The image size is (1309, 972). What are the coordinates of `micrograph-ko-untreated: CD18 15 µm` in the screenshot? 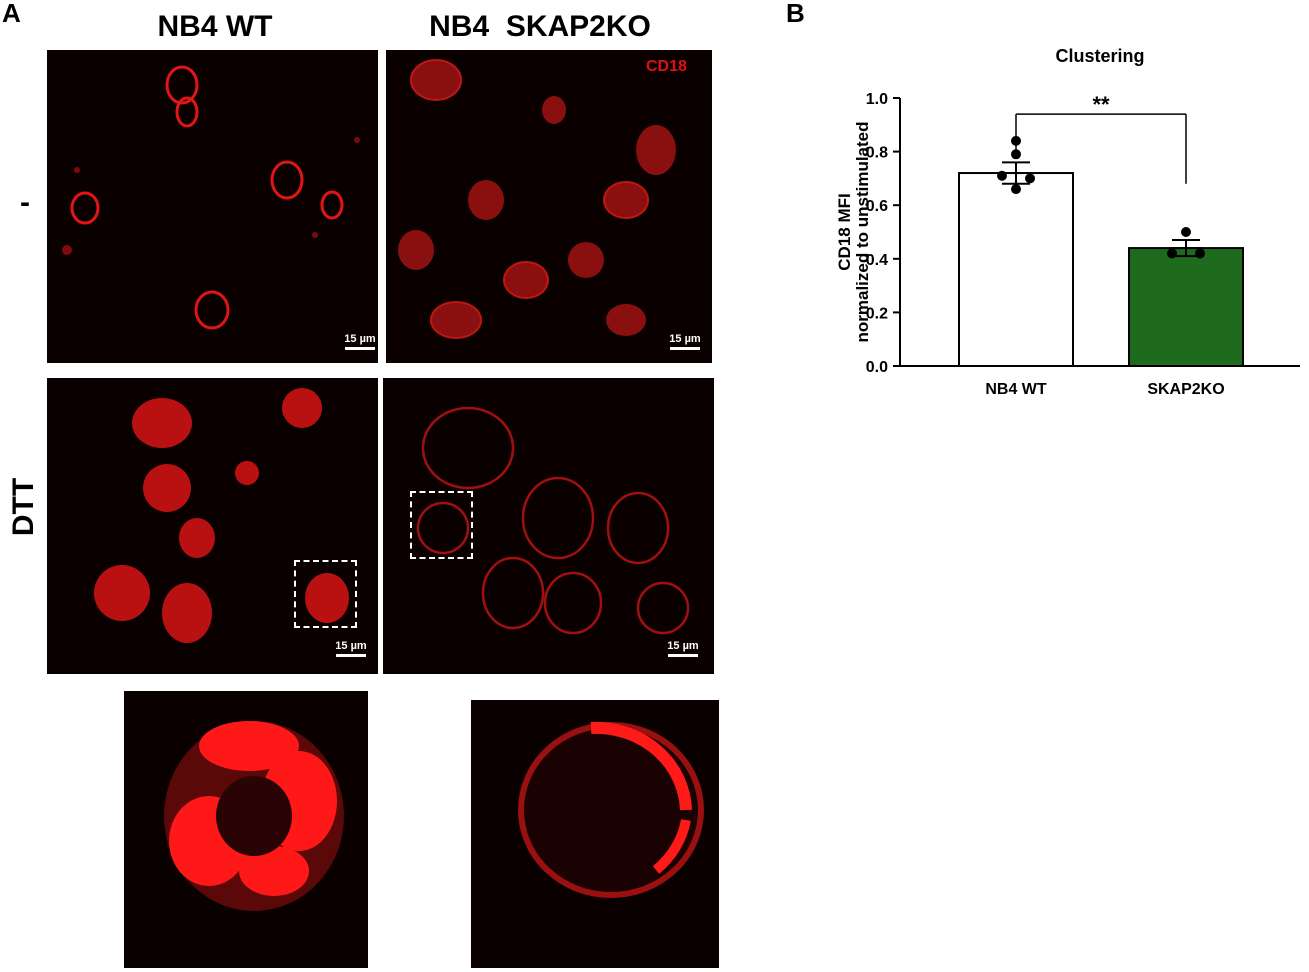 It's located at (549, 206).